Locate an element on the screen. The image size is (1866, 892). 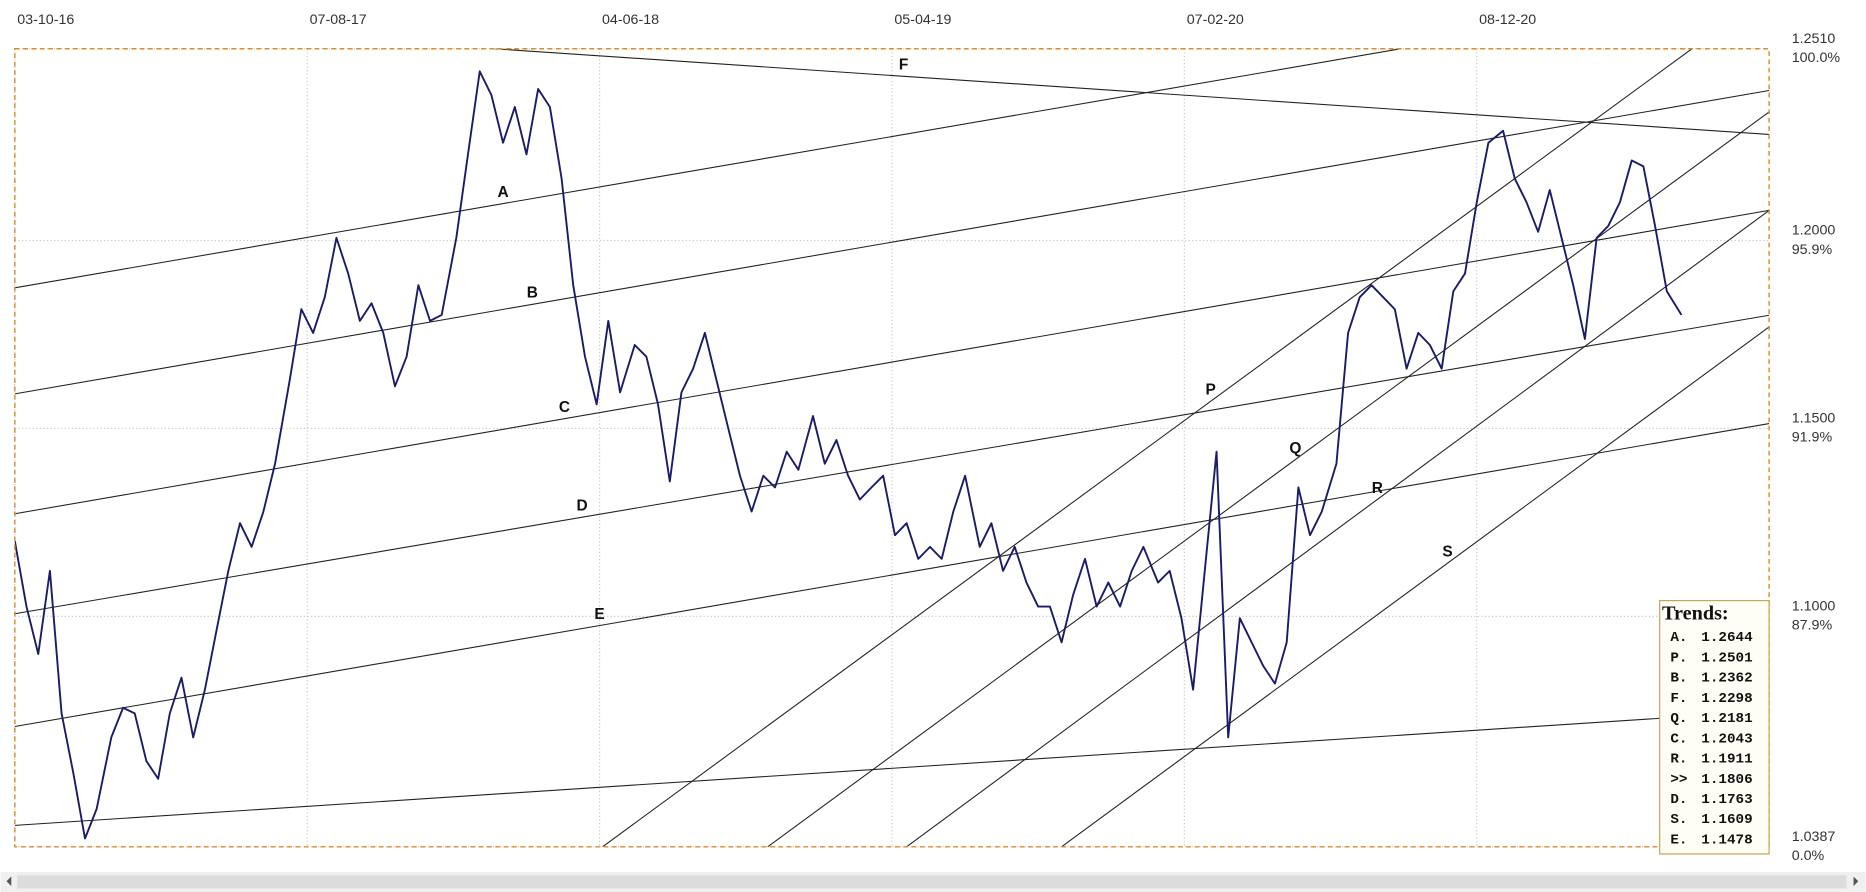
y-tick-label: 1.1000 is located at coordinates (1814, 607).